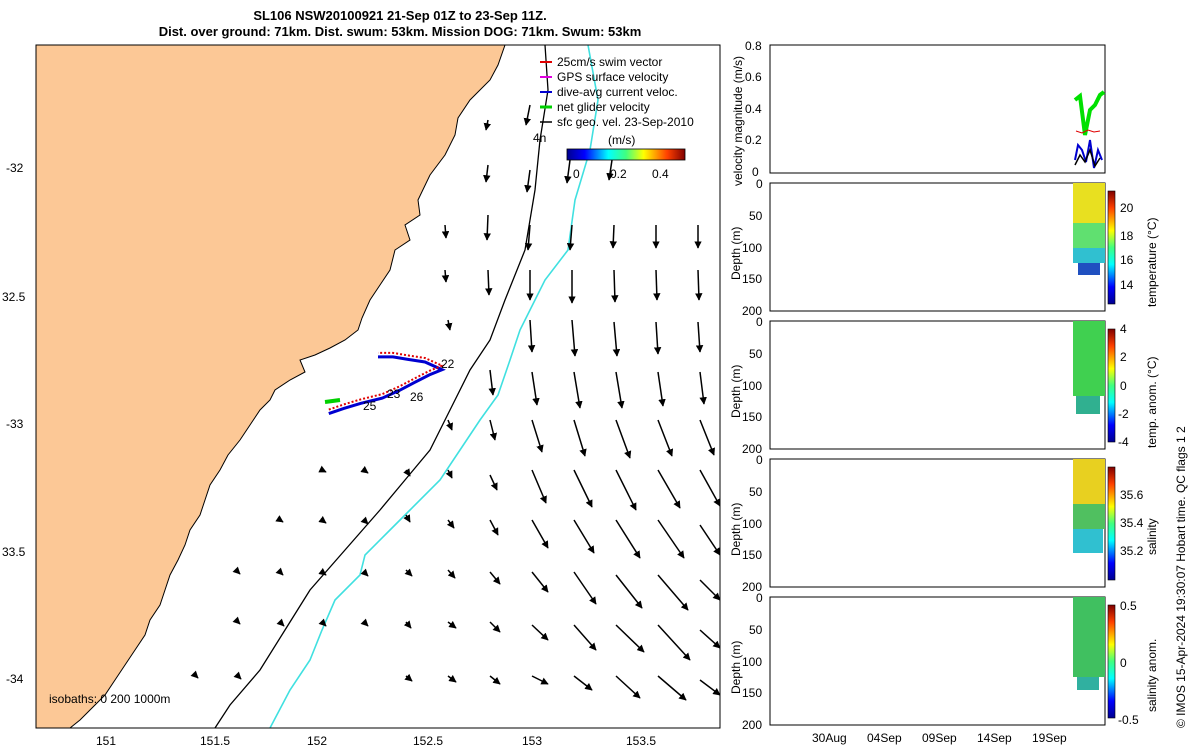  What do you see at coordinates (937, 247) in the screenshot?
I see `temperature-axes` at bounding box center [937, 247].